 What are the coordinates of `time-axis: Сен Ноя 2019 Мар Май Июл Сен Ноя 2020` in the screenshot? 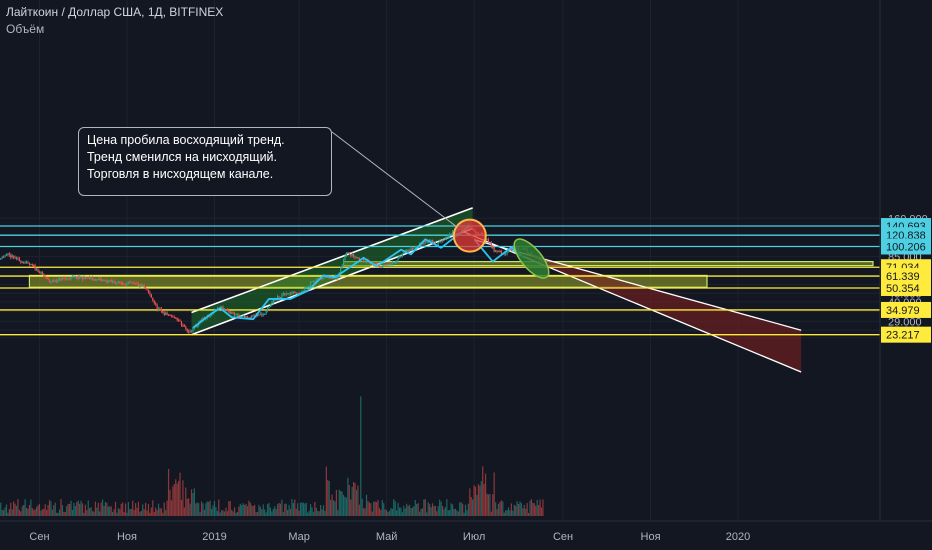 It's located at (466, 535).